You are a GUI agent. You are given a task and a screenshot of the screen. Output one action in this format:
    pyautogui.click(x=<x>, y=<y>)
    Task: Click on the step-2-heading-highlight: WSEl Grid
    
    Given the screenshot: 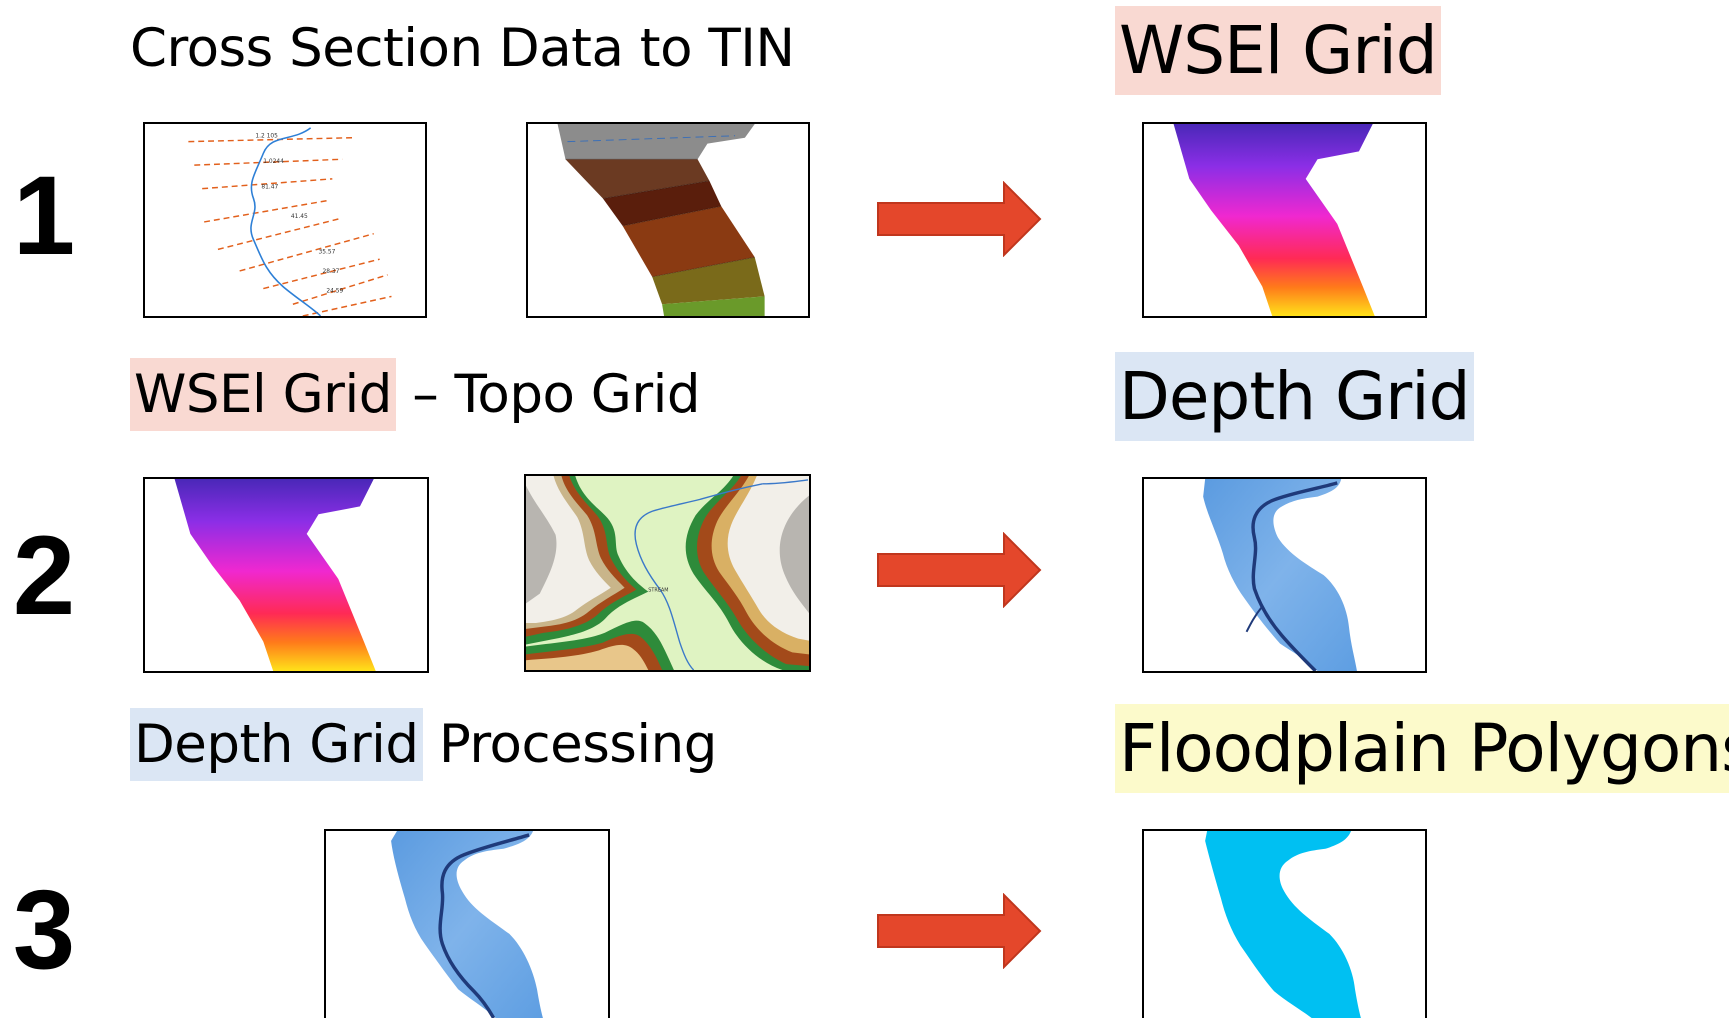 What is the action you would take?
    pyautogui.click(x=263, y=394)
    